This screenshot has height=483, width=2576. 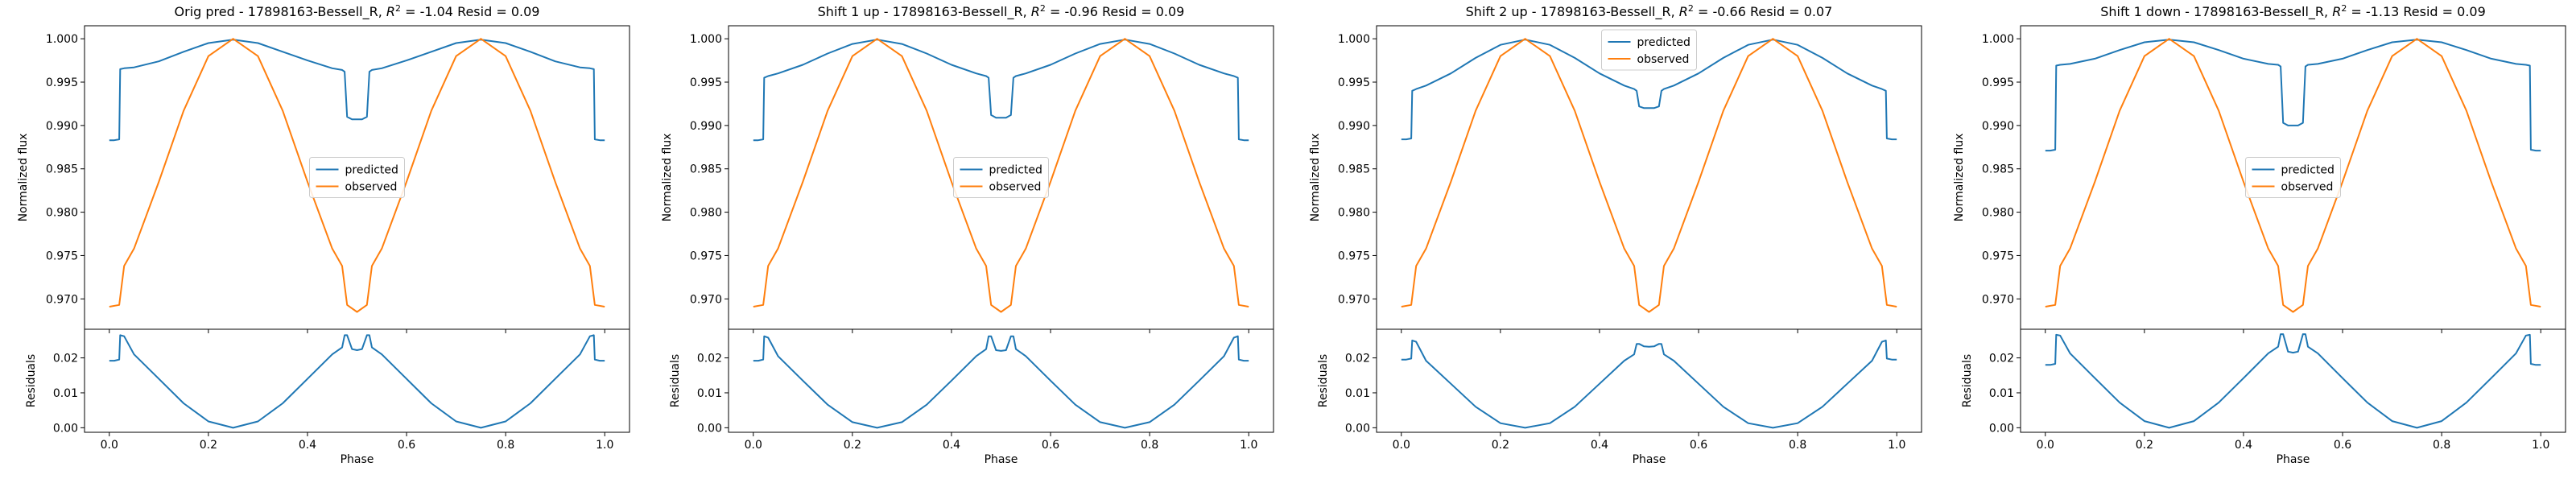 What do you see at coordinates (1149, 445) in the screenshot?
I see `xtick-label: 0.8` at bounding box center [1149, 445].